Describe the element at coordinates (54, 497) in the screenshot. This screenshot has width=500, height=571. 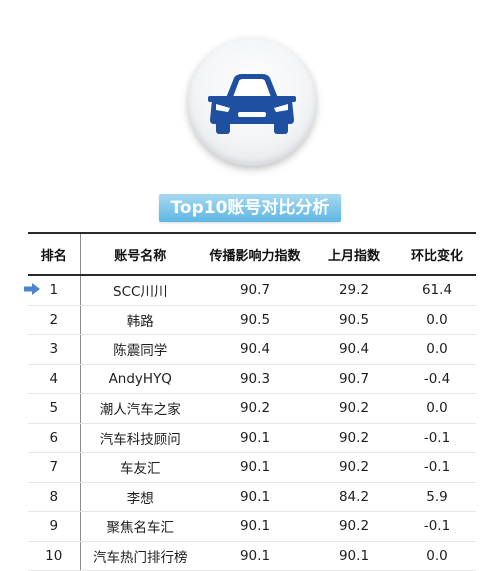
I see `rank-cell: 8` at that location.